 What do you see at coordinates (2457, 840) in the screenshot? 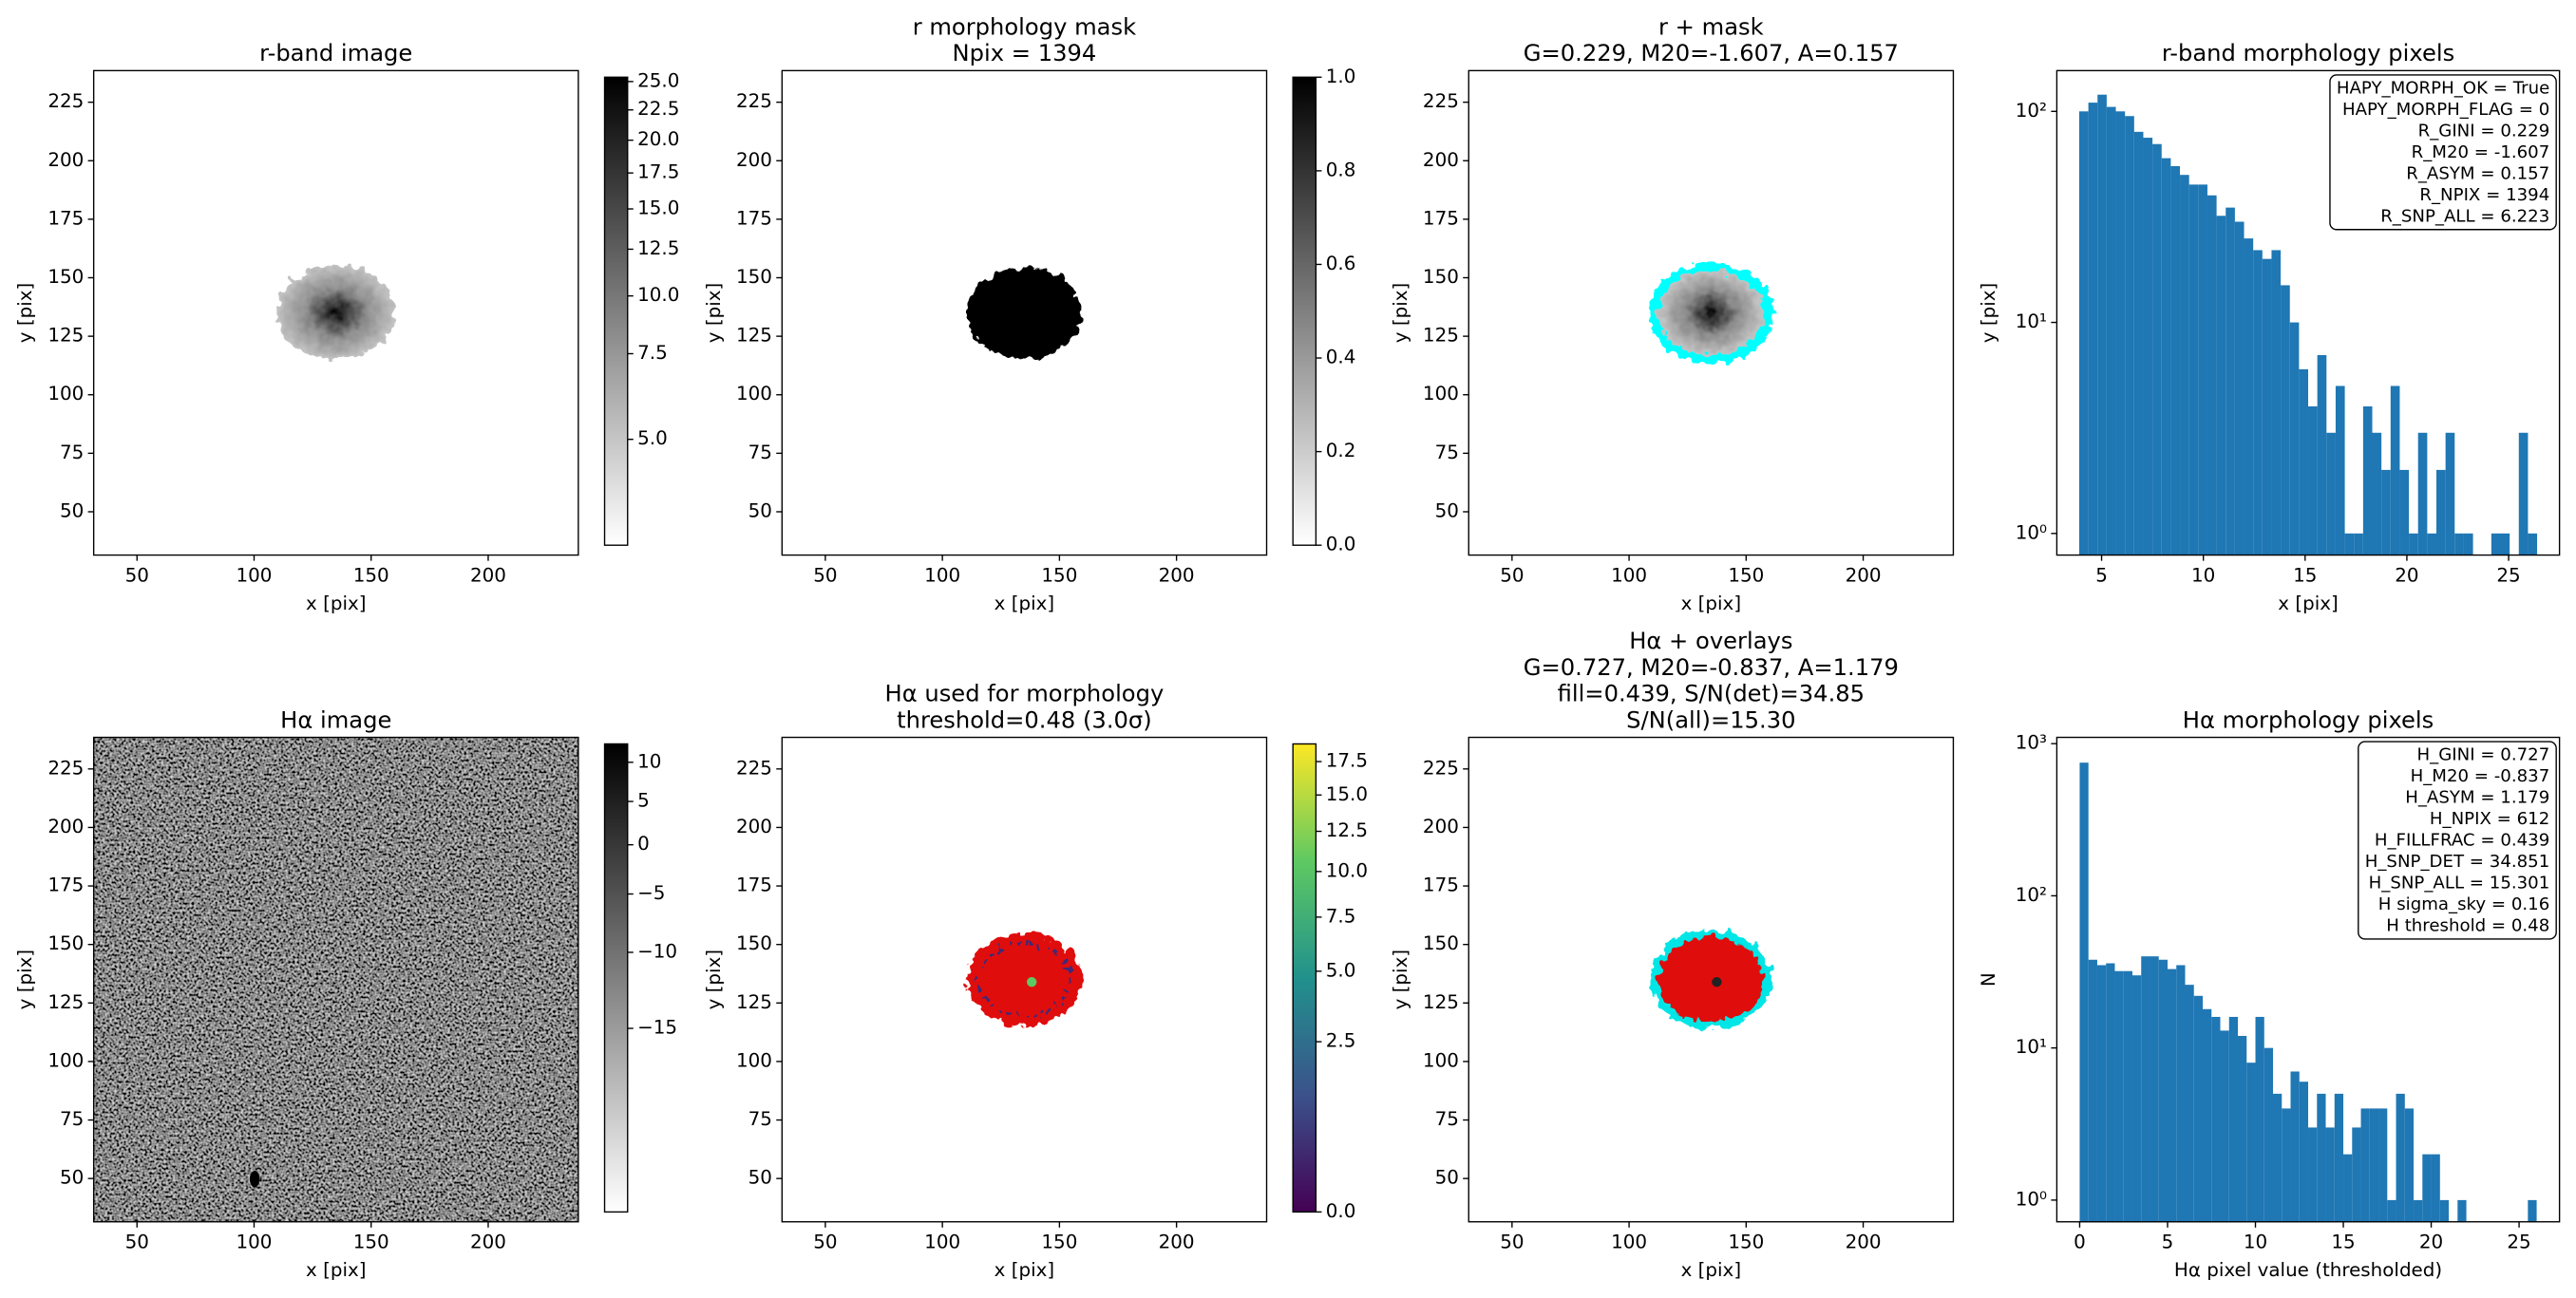
I see `annotation-frame` at bounding box center [2457, 840].